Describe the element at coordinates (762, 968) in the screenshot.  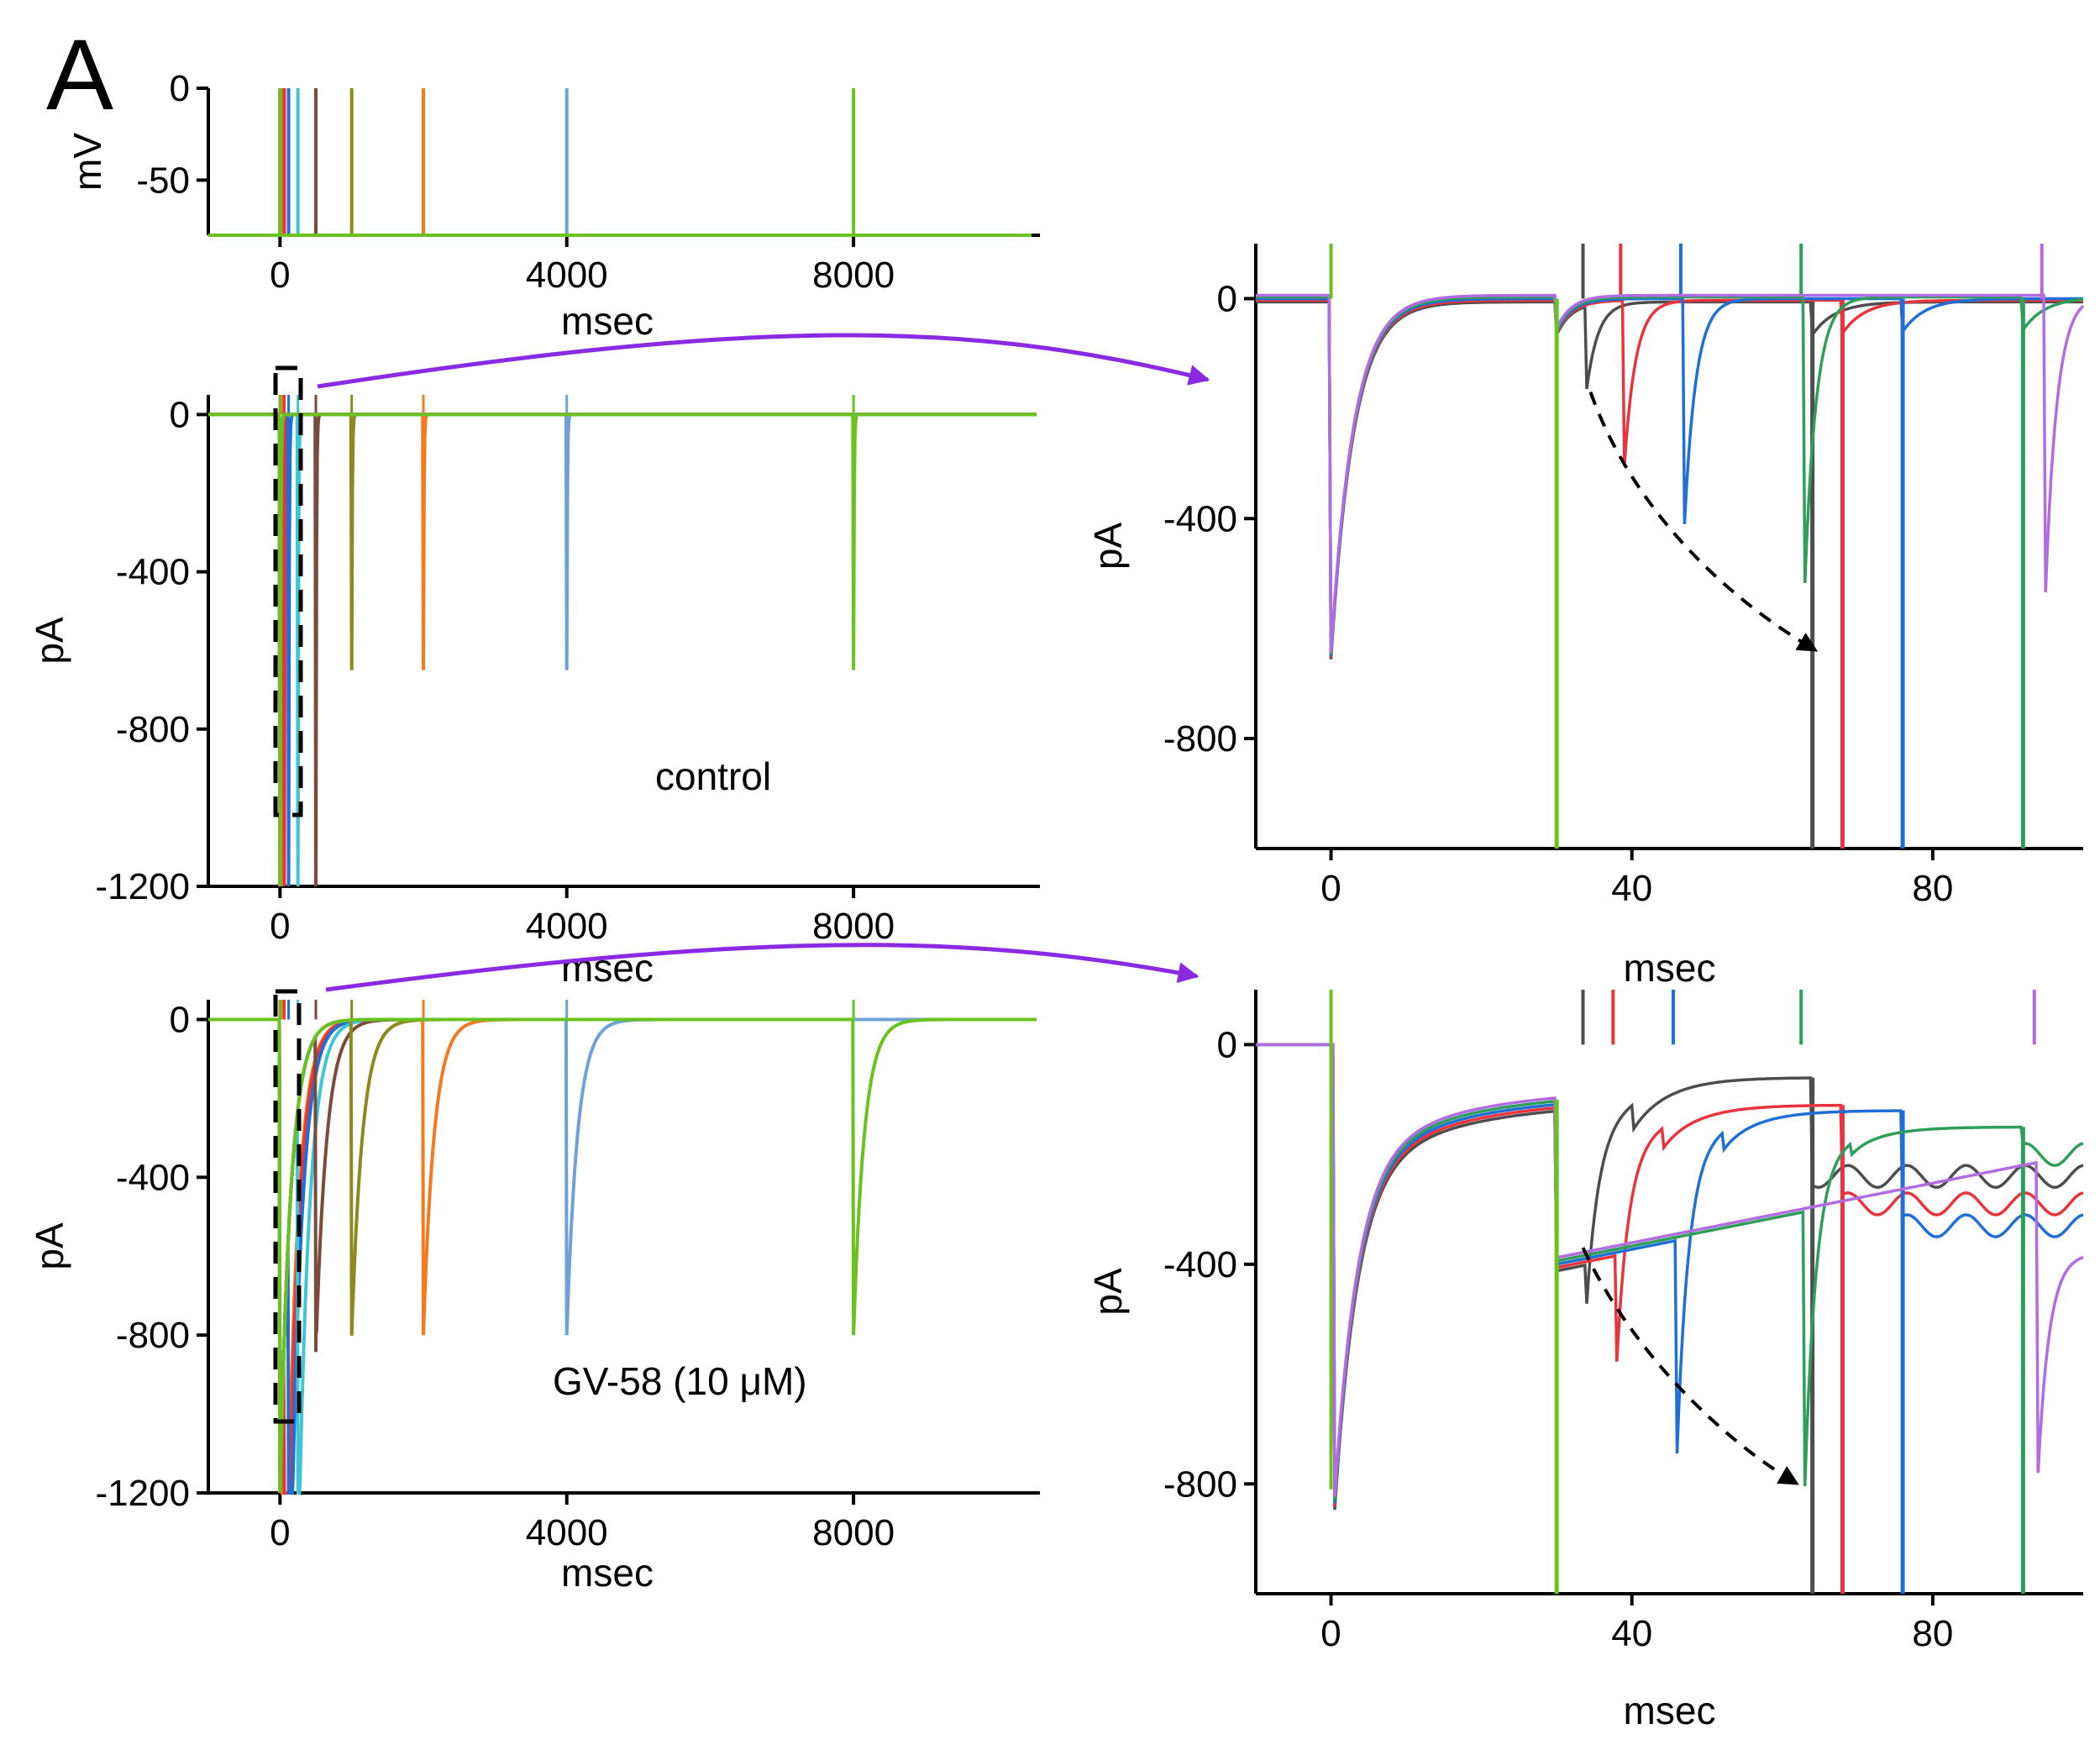
I see `gv58-callout-arrow` at that location.